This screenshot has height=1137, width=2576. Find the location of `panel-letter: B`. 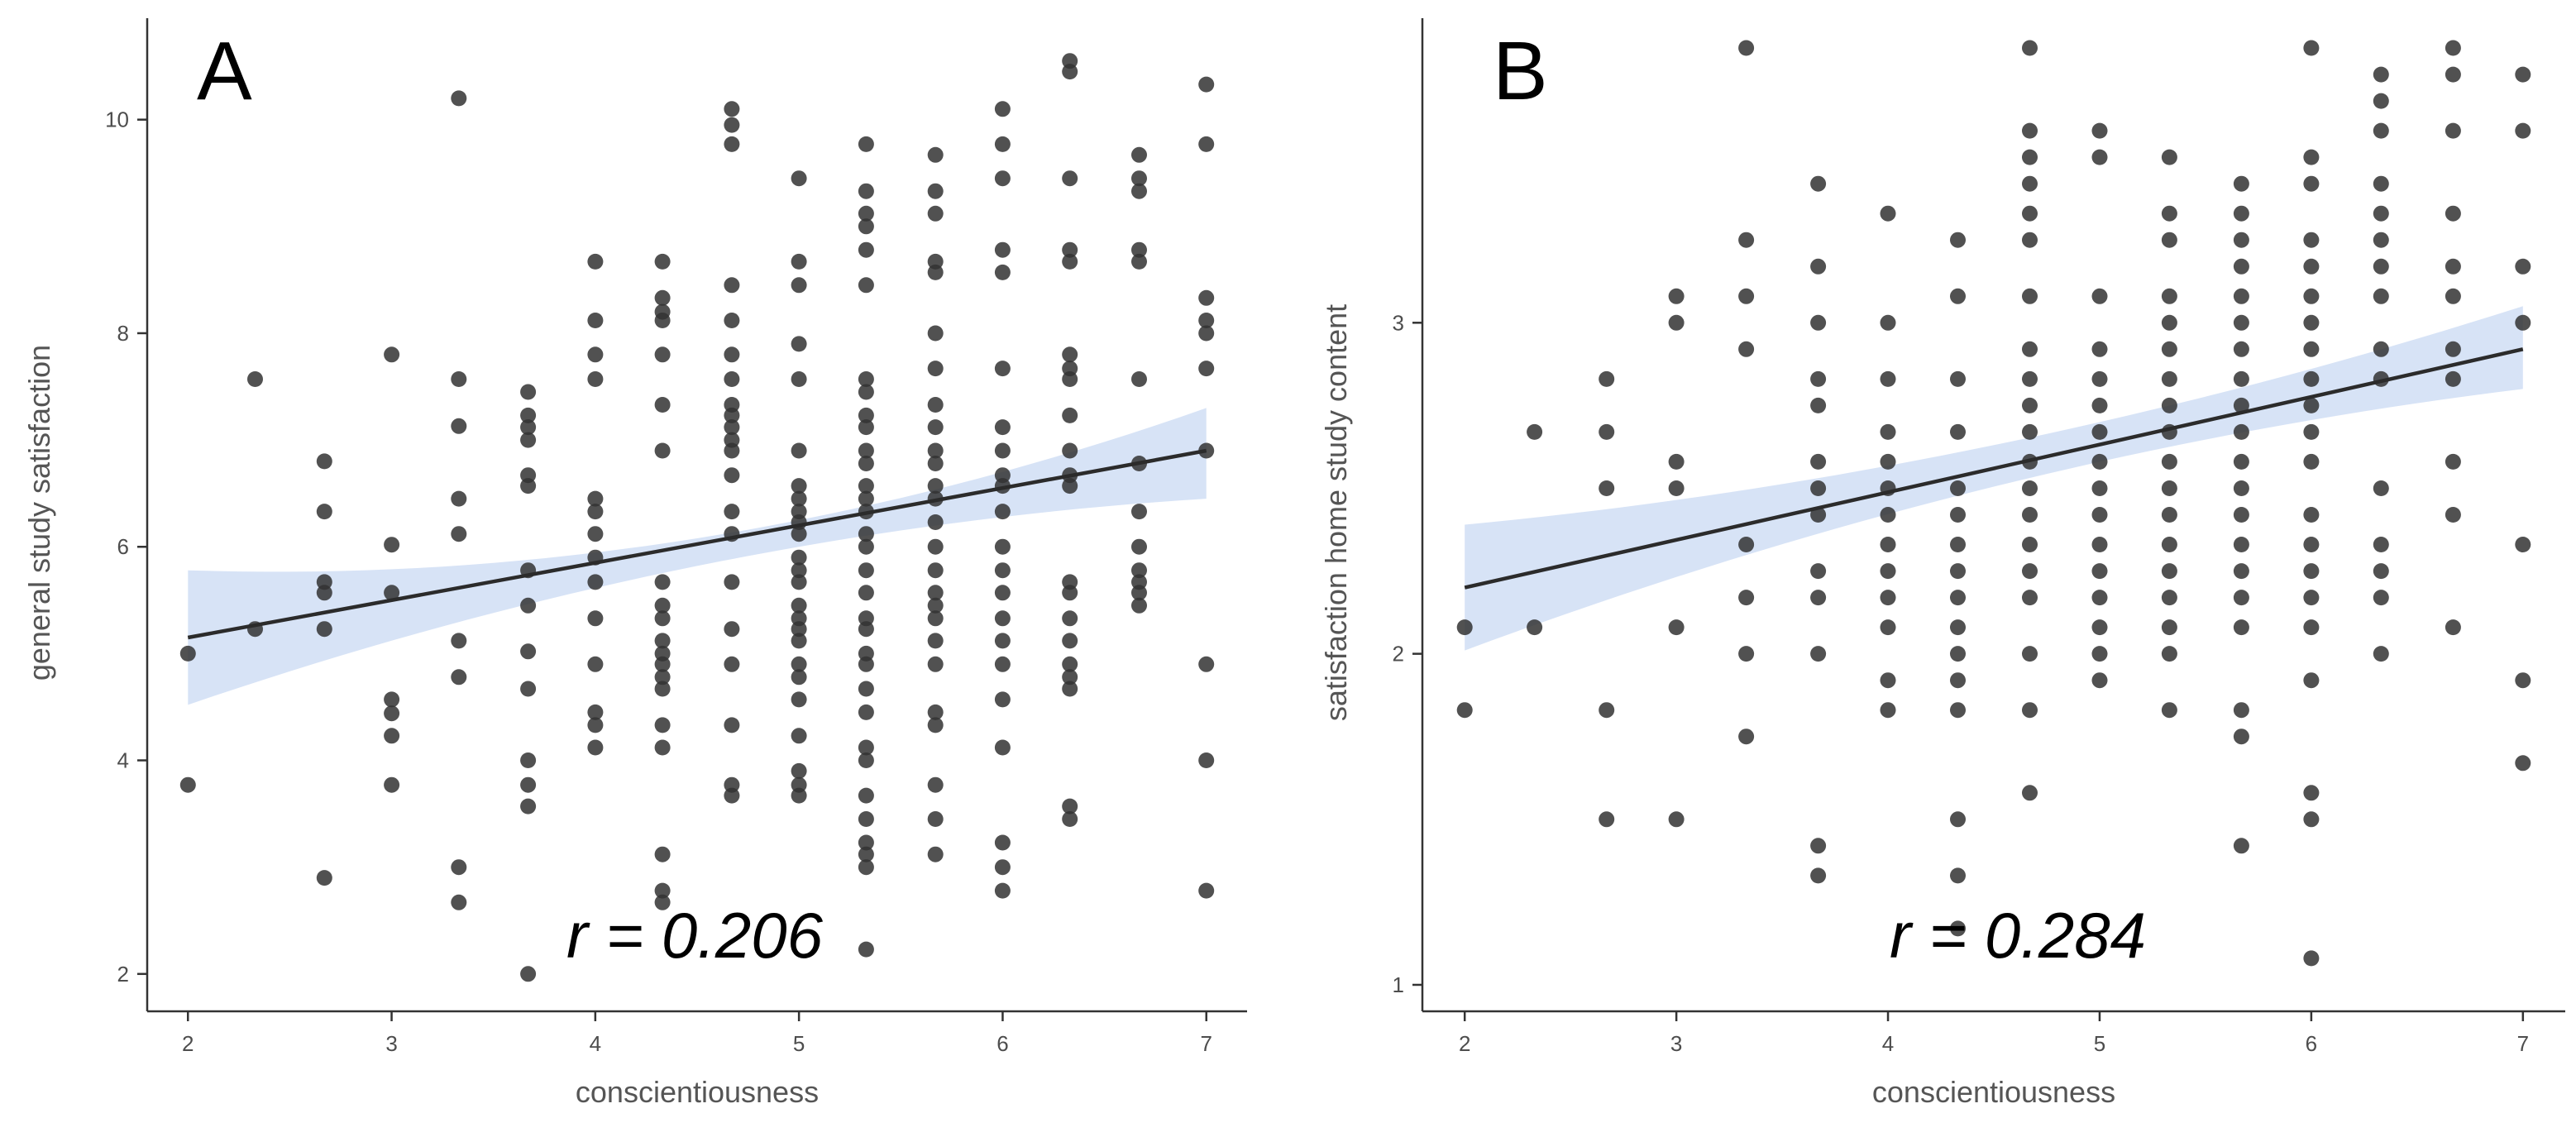

panel-letter: B is located at coordinates (1520, 71).